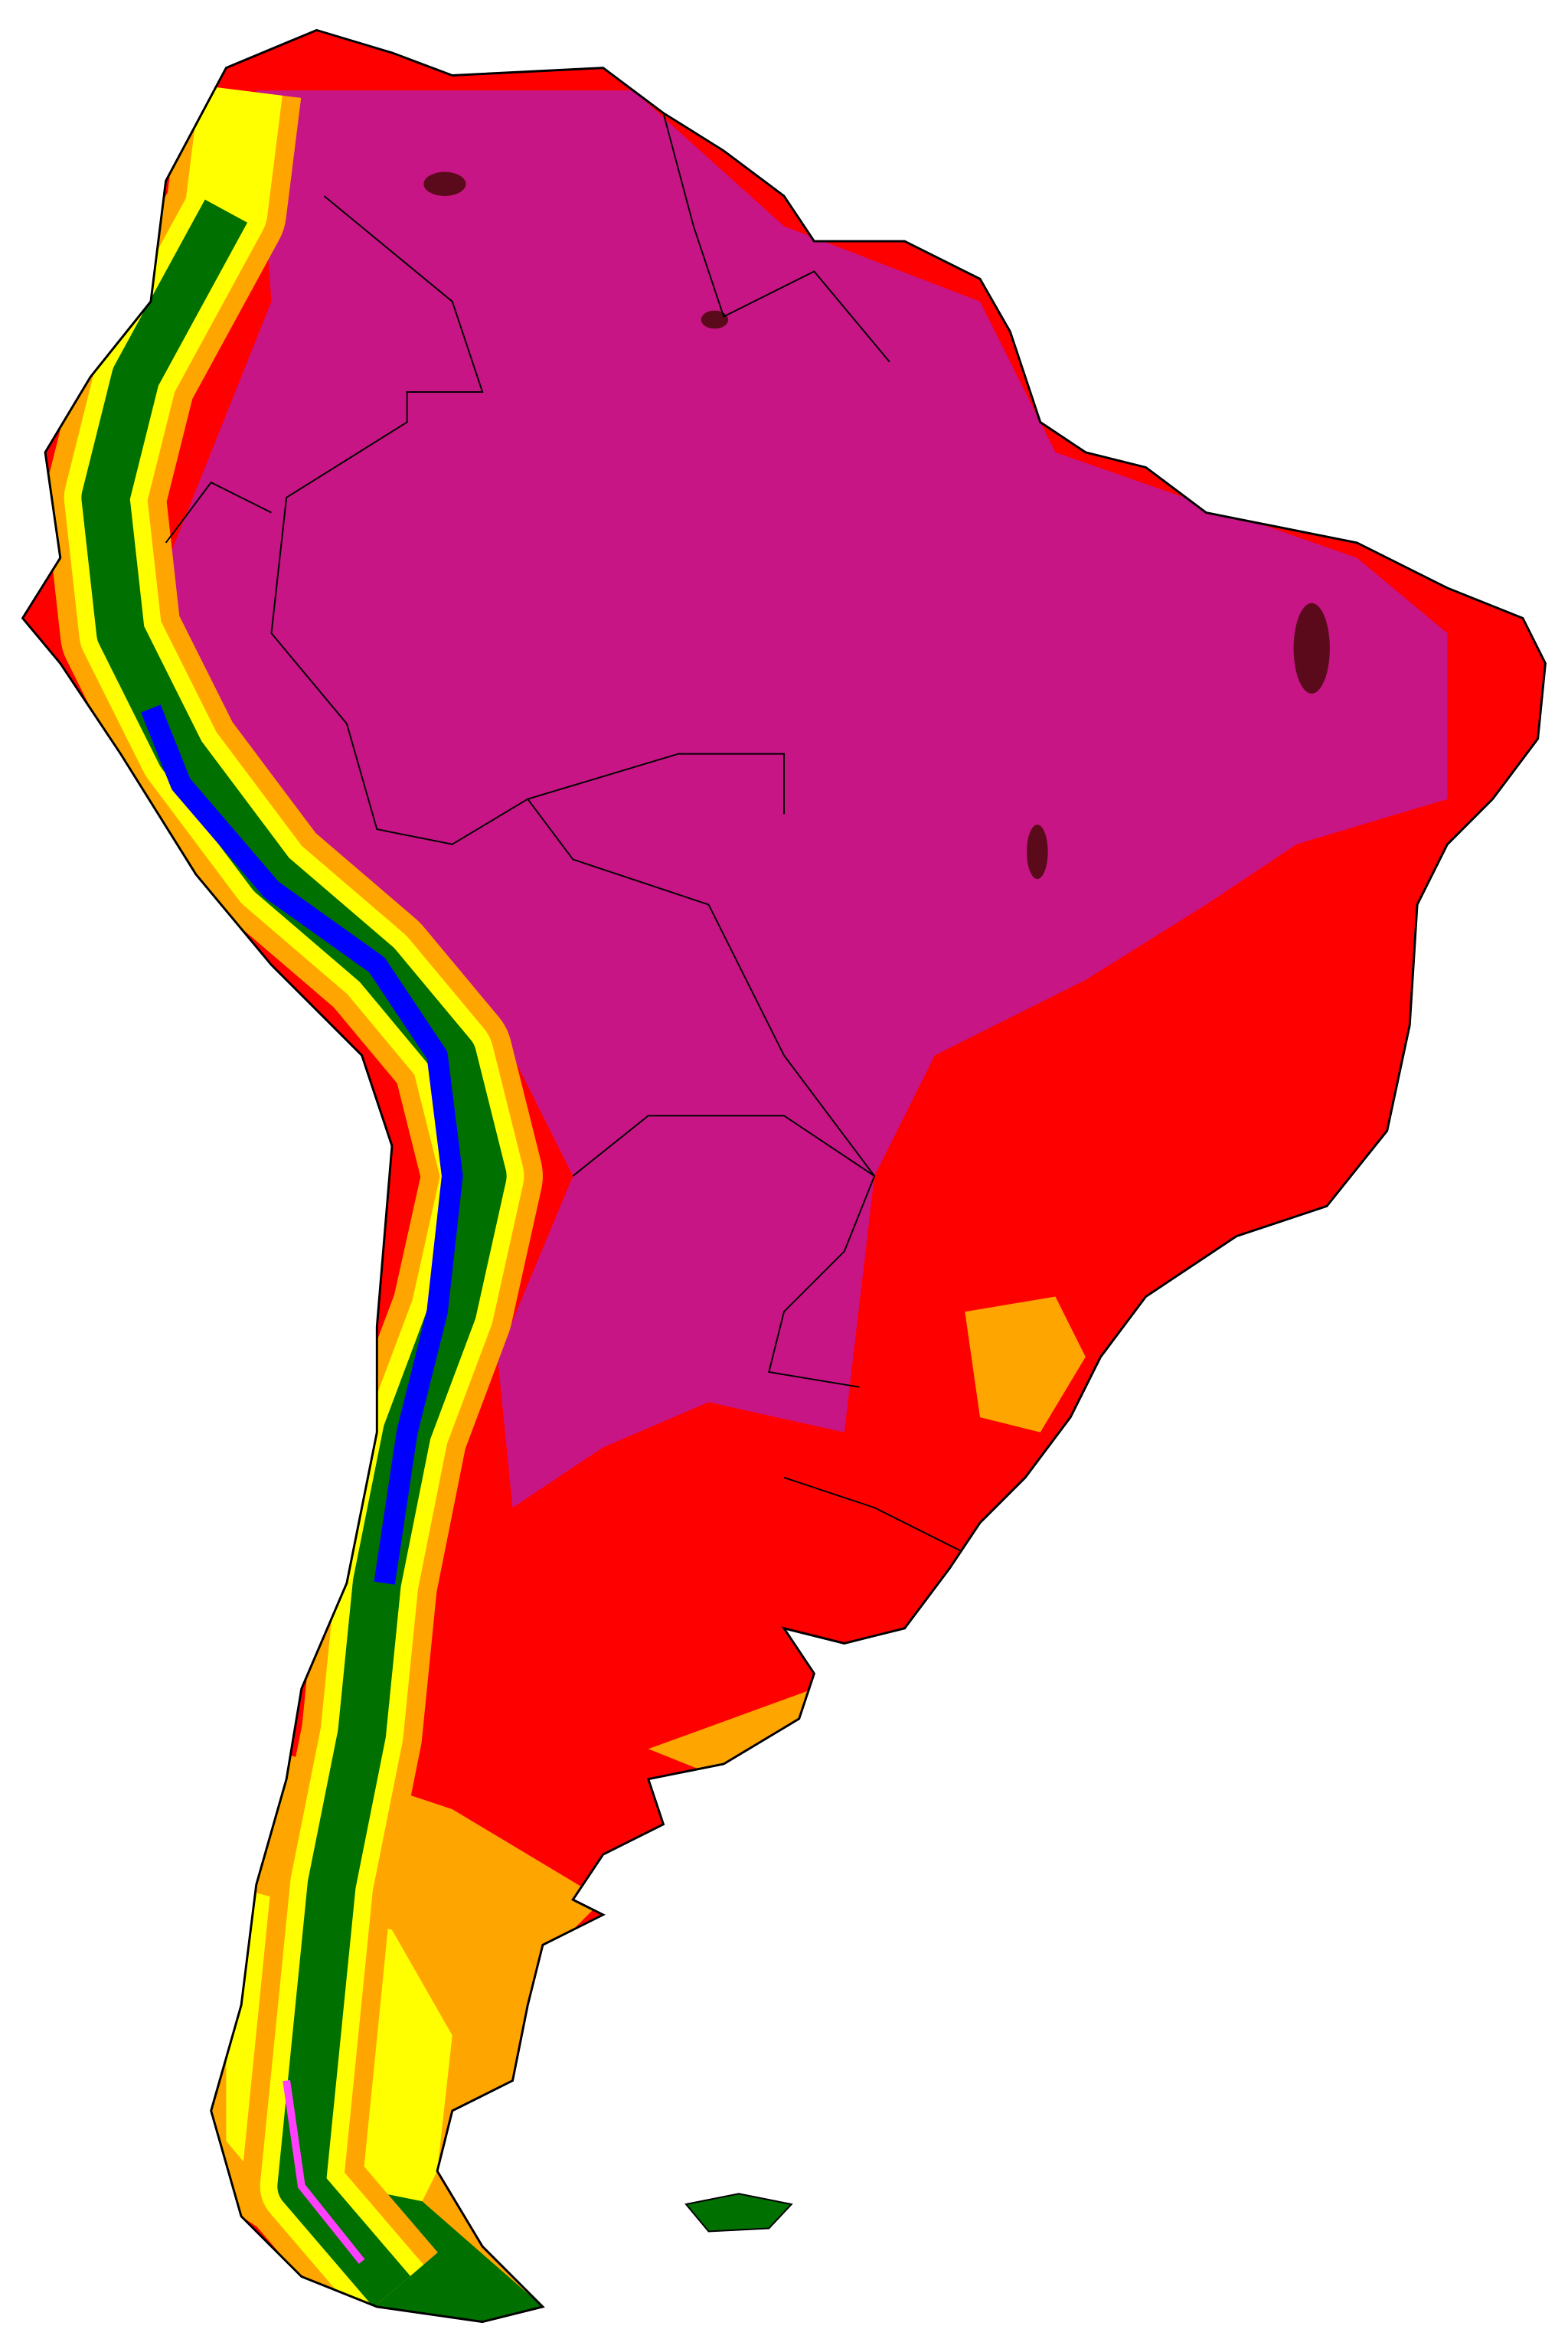  Describe the element at coordinates (738, 2213) in the screenshot. I see `falkland-islands` at that location.